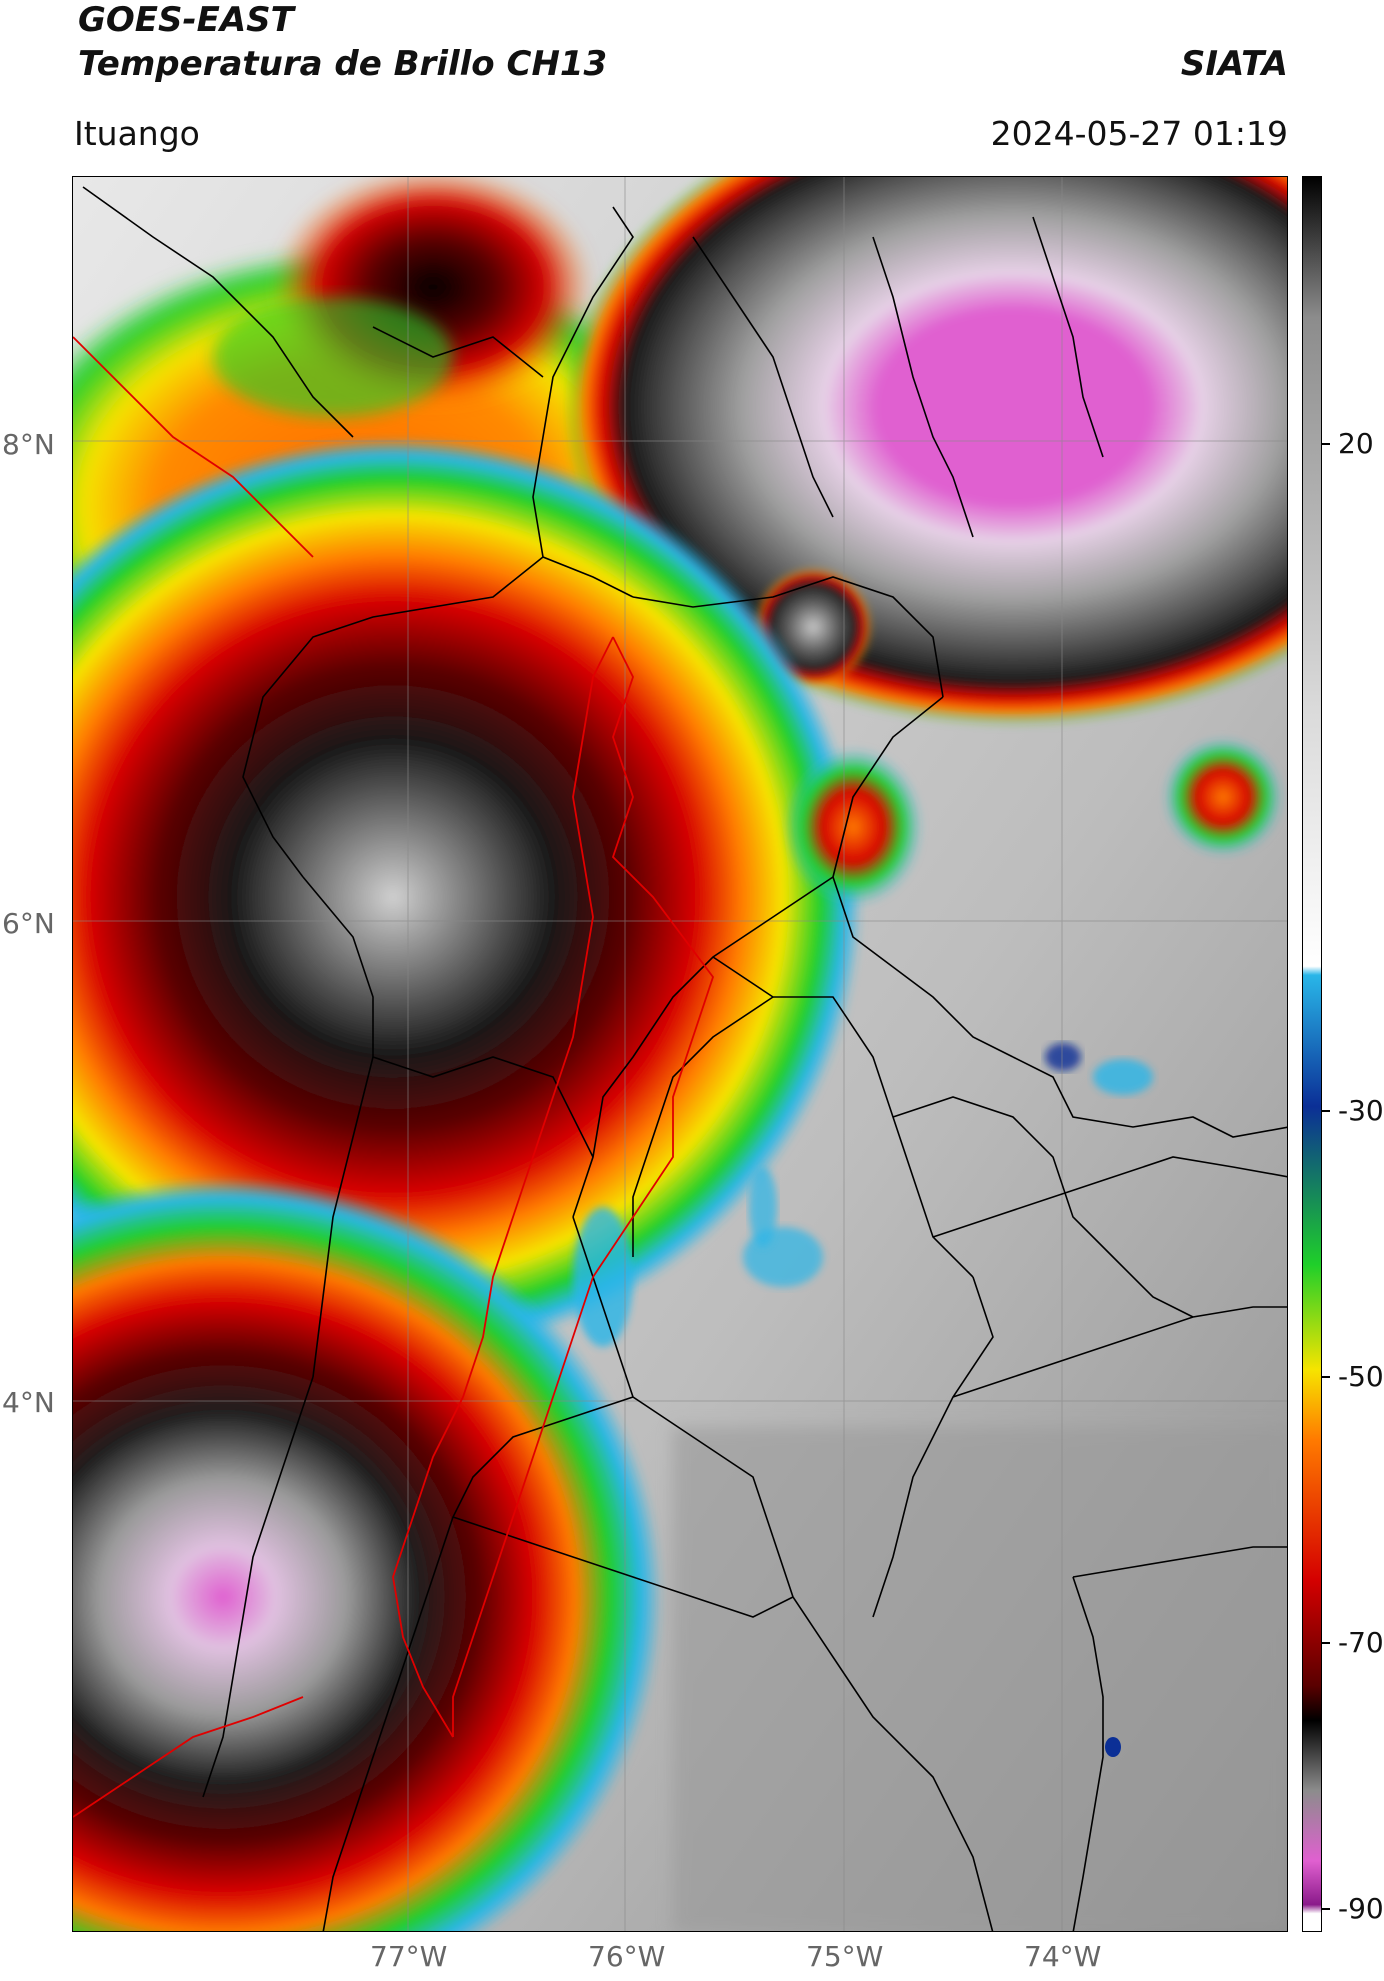  What do you see at coordinates (1361, 1908) in the screenshot?
I see `colorbar-label-minus90: -90` at bounding box center [1361, 1908].